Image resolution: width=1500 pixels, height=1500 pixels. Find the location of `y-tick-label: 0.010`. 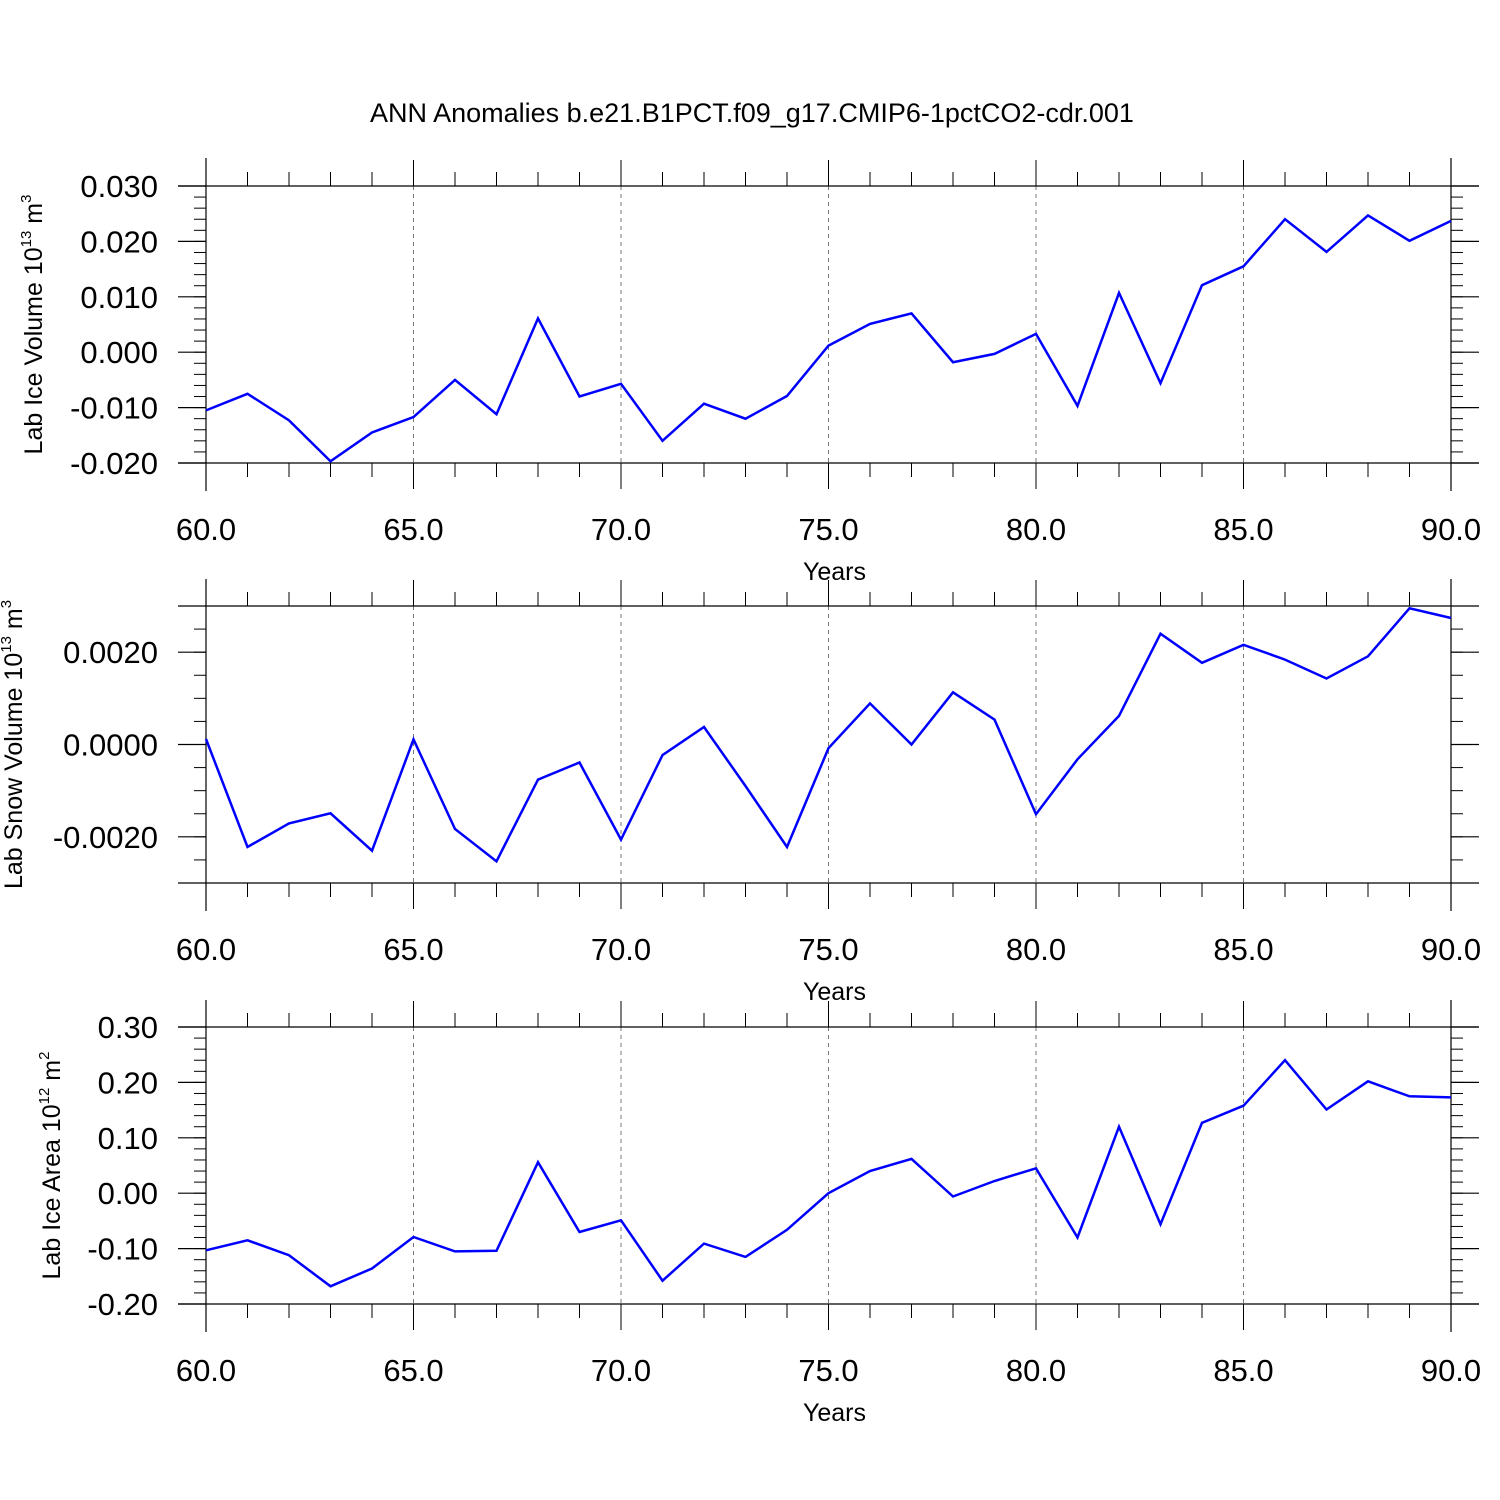

y-tick-label: 0.010 is located at coordinates (119, 297).